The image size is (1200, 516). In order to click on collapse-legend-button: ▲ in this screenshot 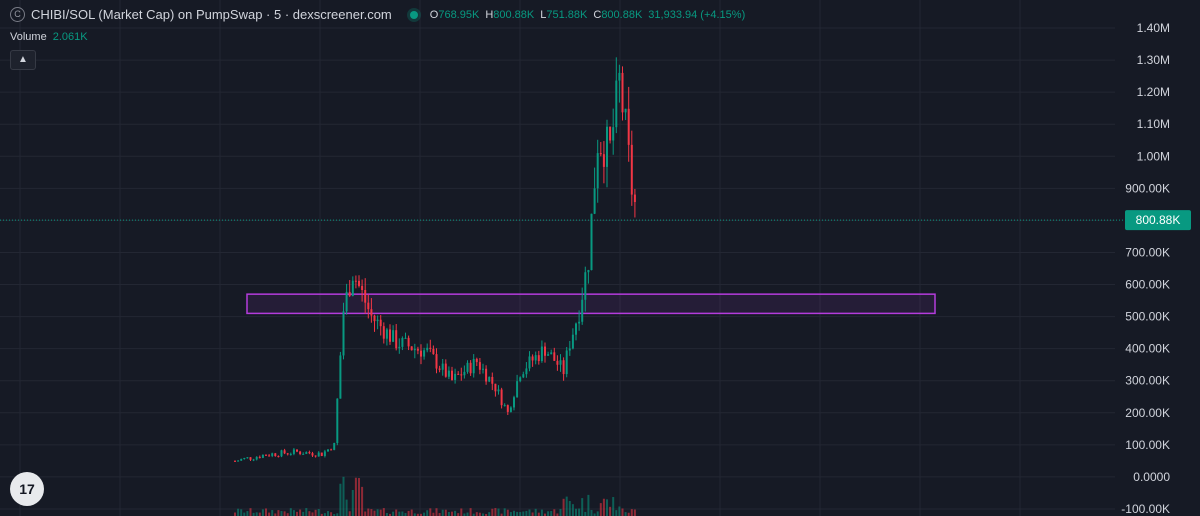, I will do `click(23, 60)`.